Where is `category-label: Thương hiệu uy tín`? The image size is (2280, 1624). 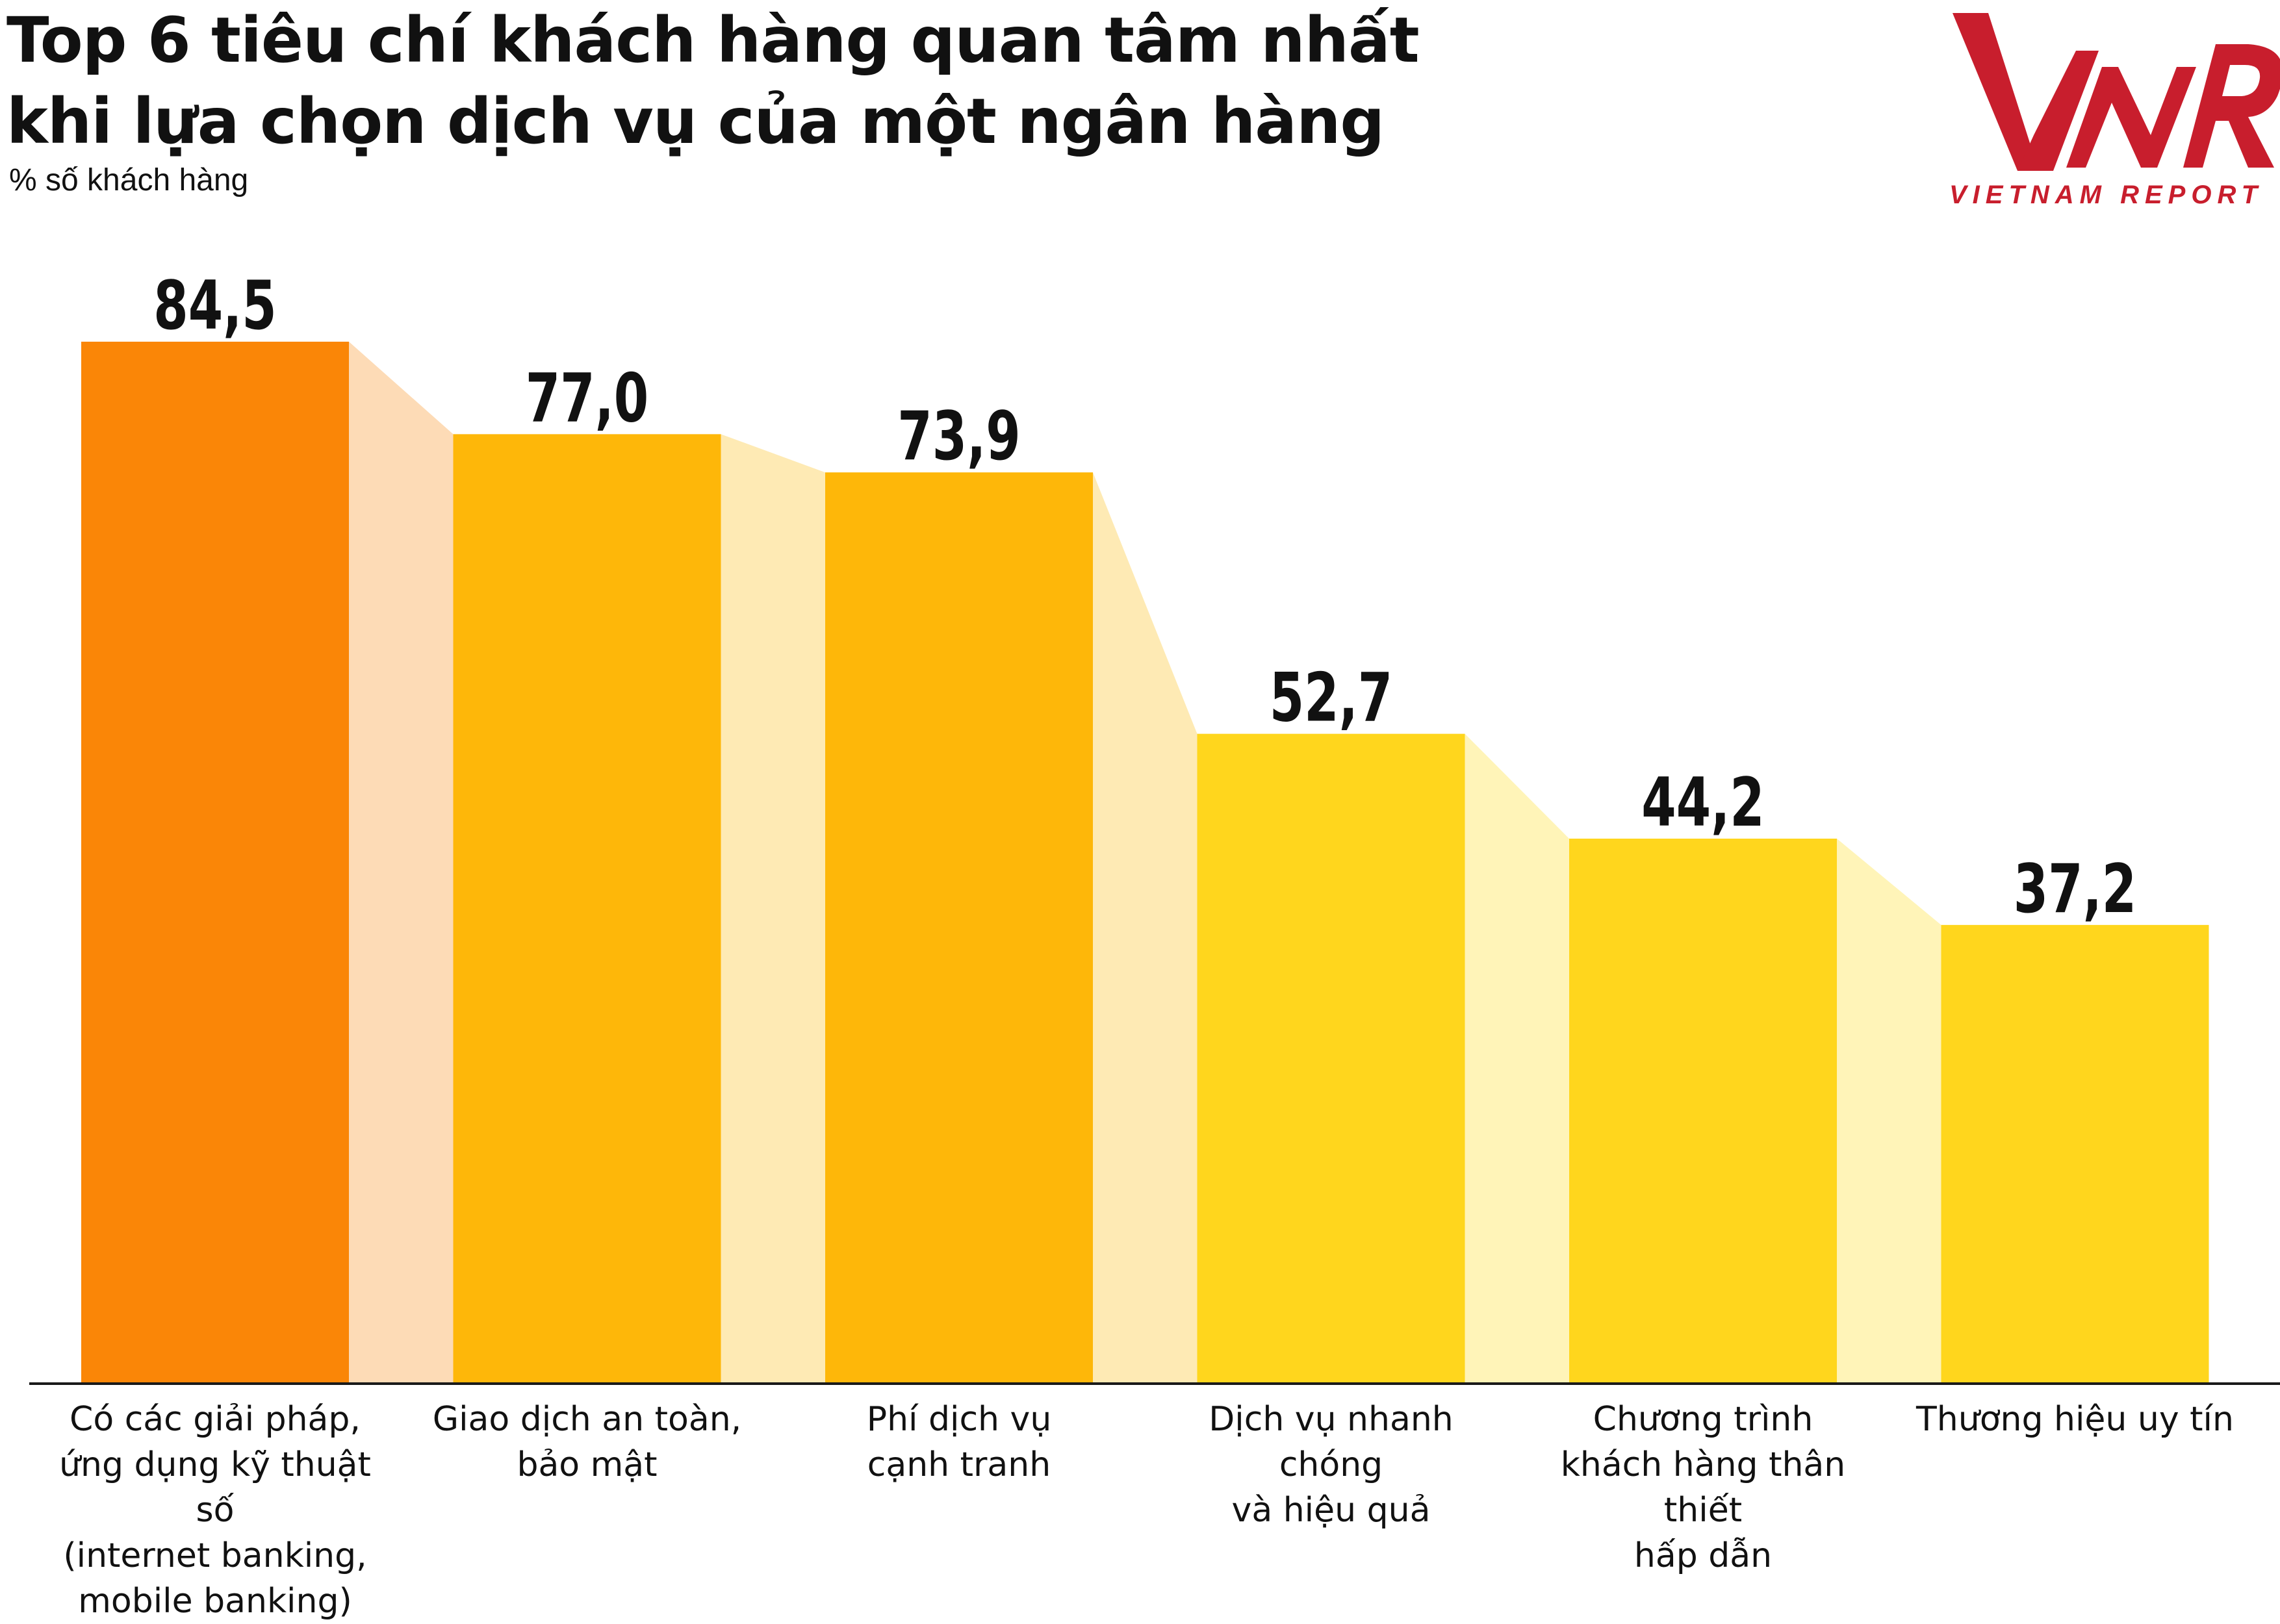 category-label: Thương hiệu uy tín is located at coordinates (2075, 1419).